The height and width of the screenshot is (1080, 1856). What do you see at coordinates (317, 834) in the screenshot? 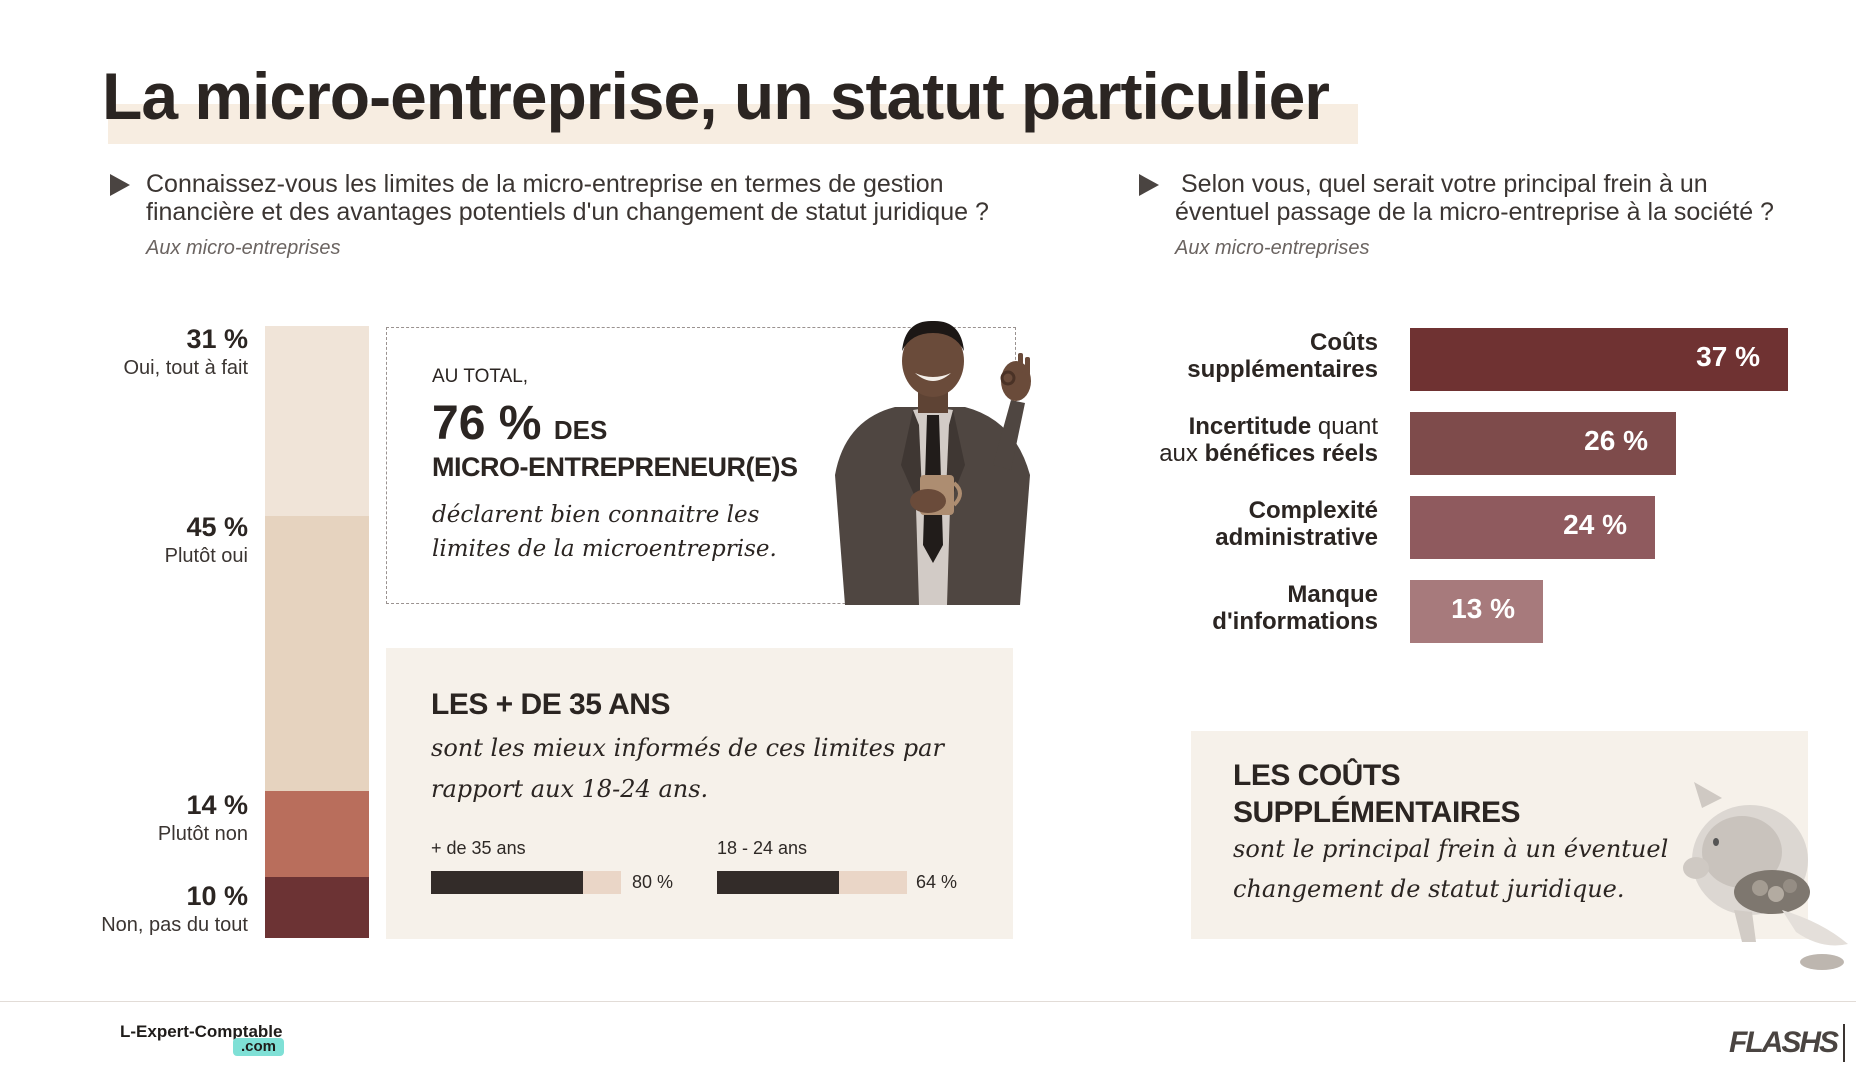
I see `bar-segment-plutot-non` at bounding box center [317, 834].